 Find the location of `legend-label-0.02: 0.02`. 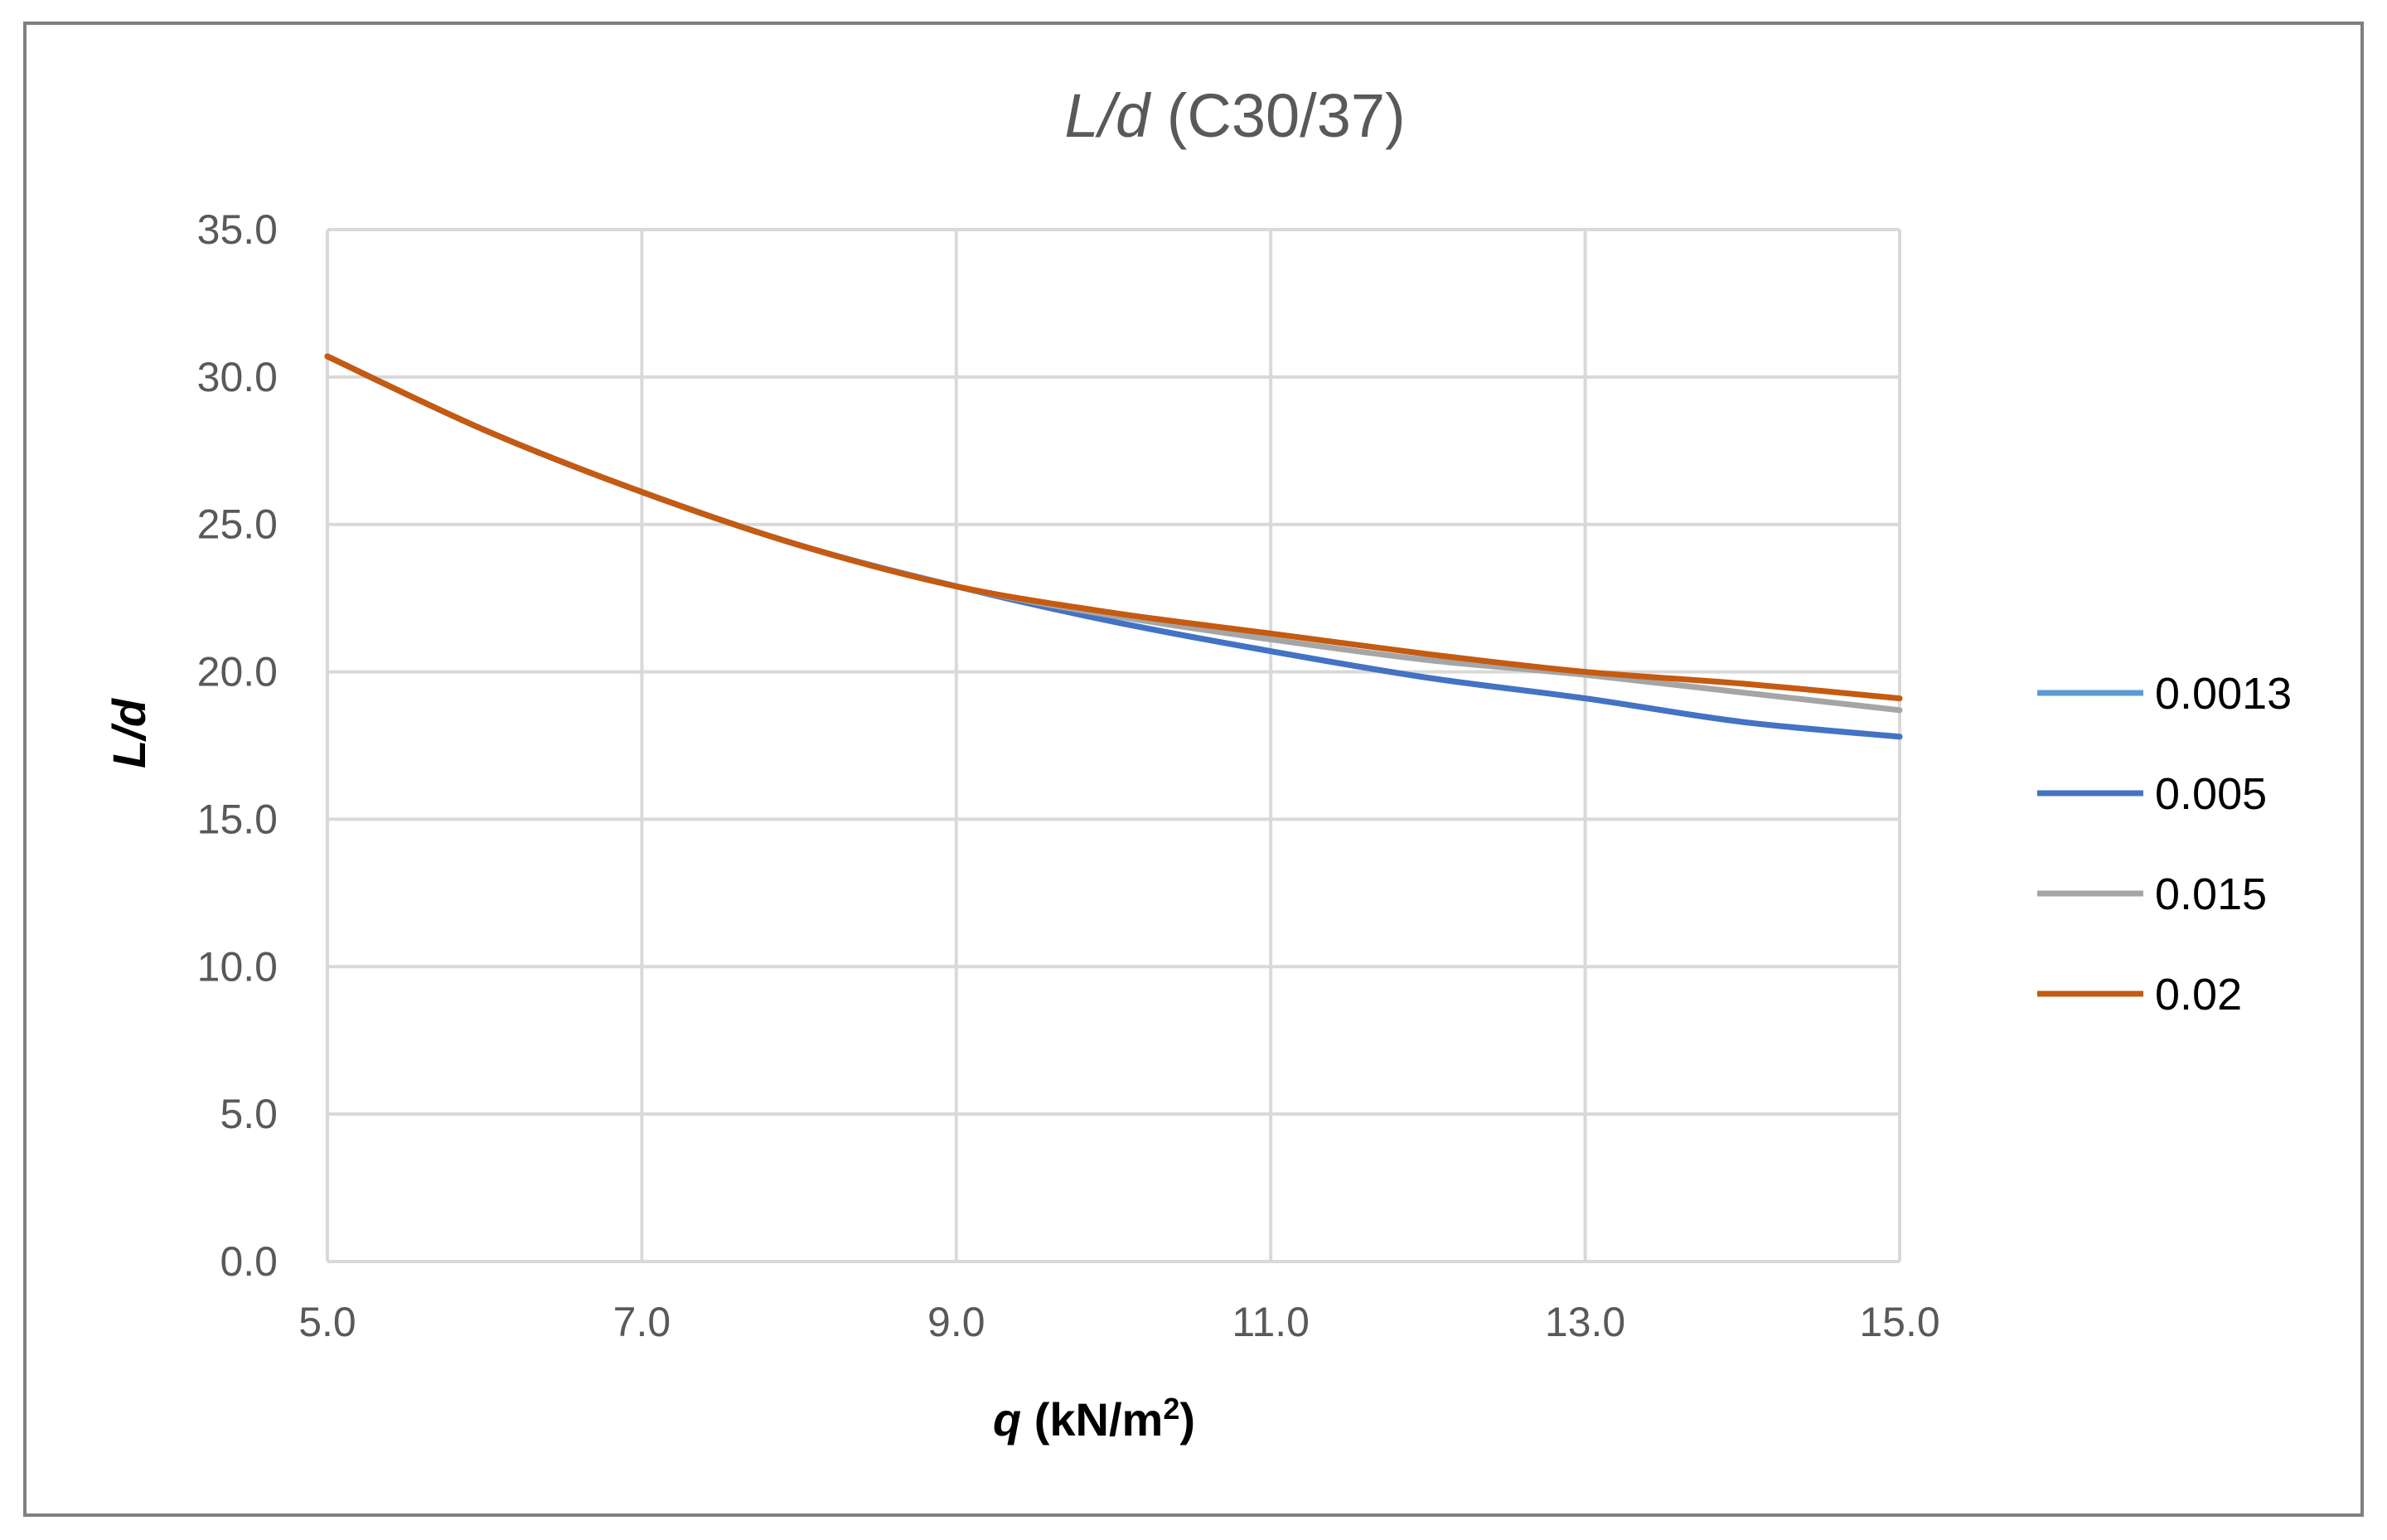

legend-label-0.02: 0.02 is located at coordinates (2198, 995).